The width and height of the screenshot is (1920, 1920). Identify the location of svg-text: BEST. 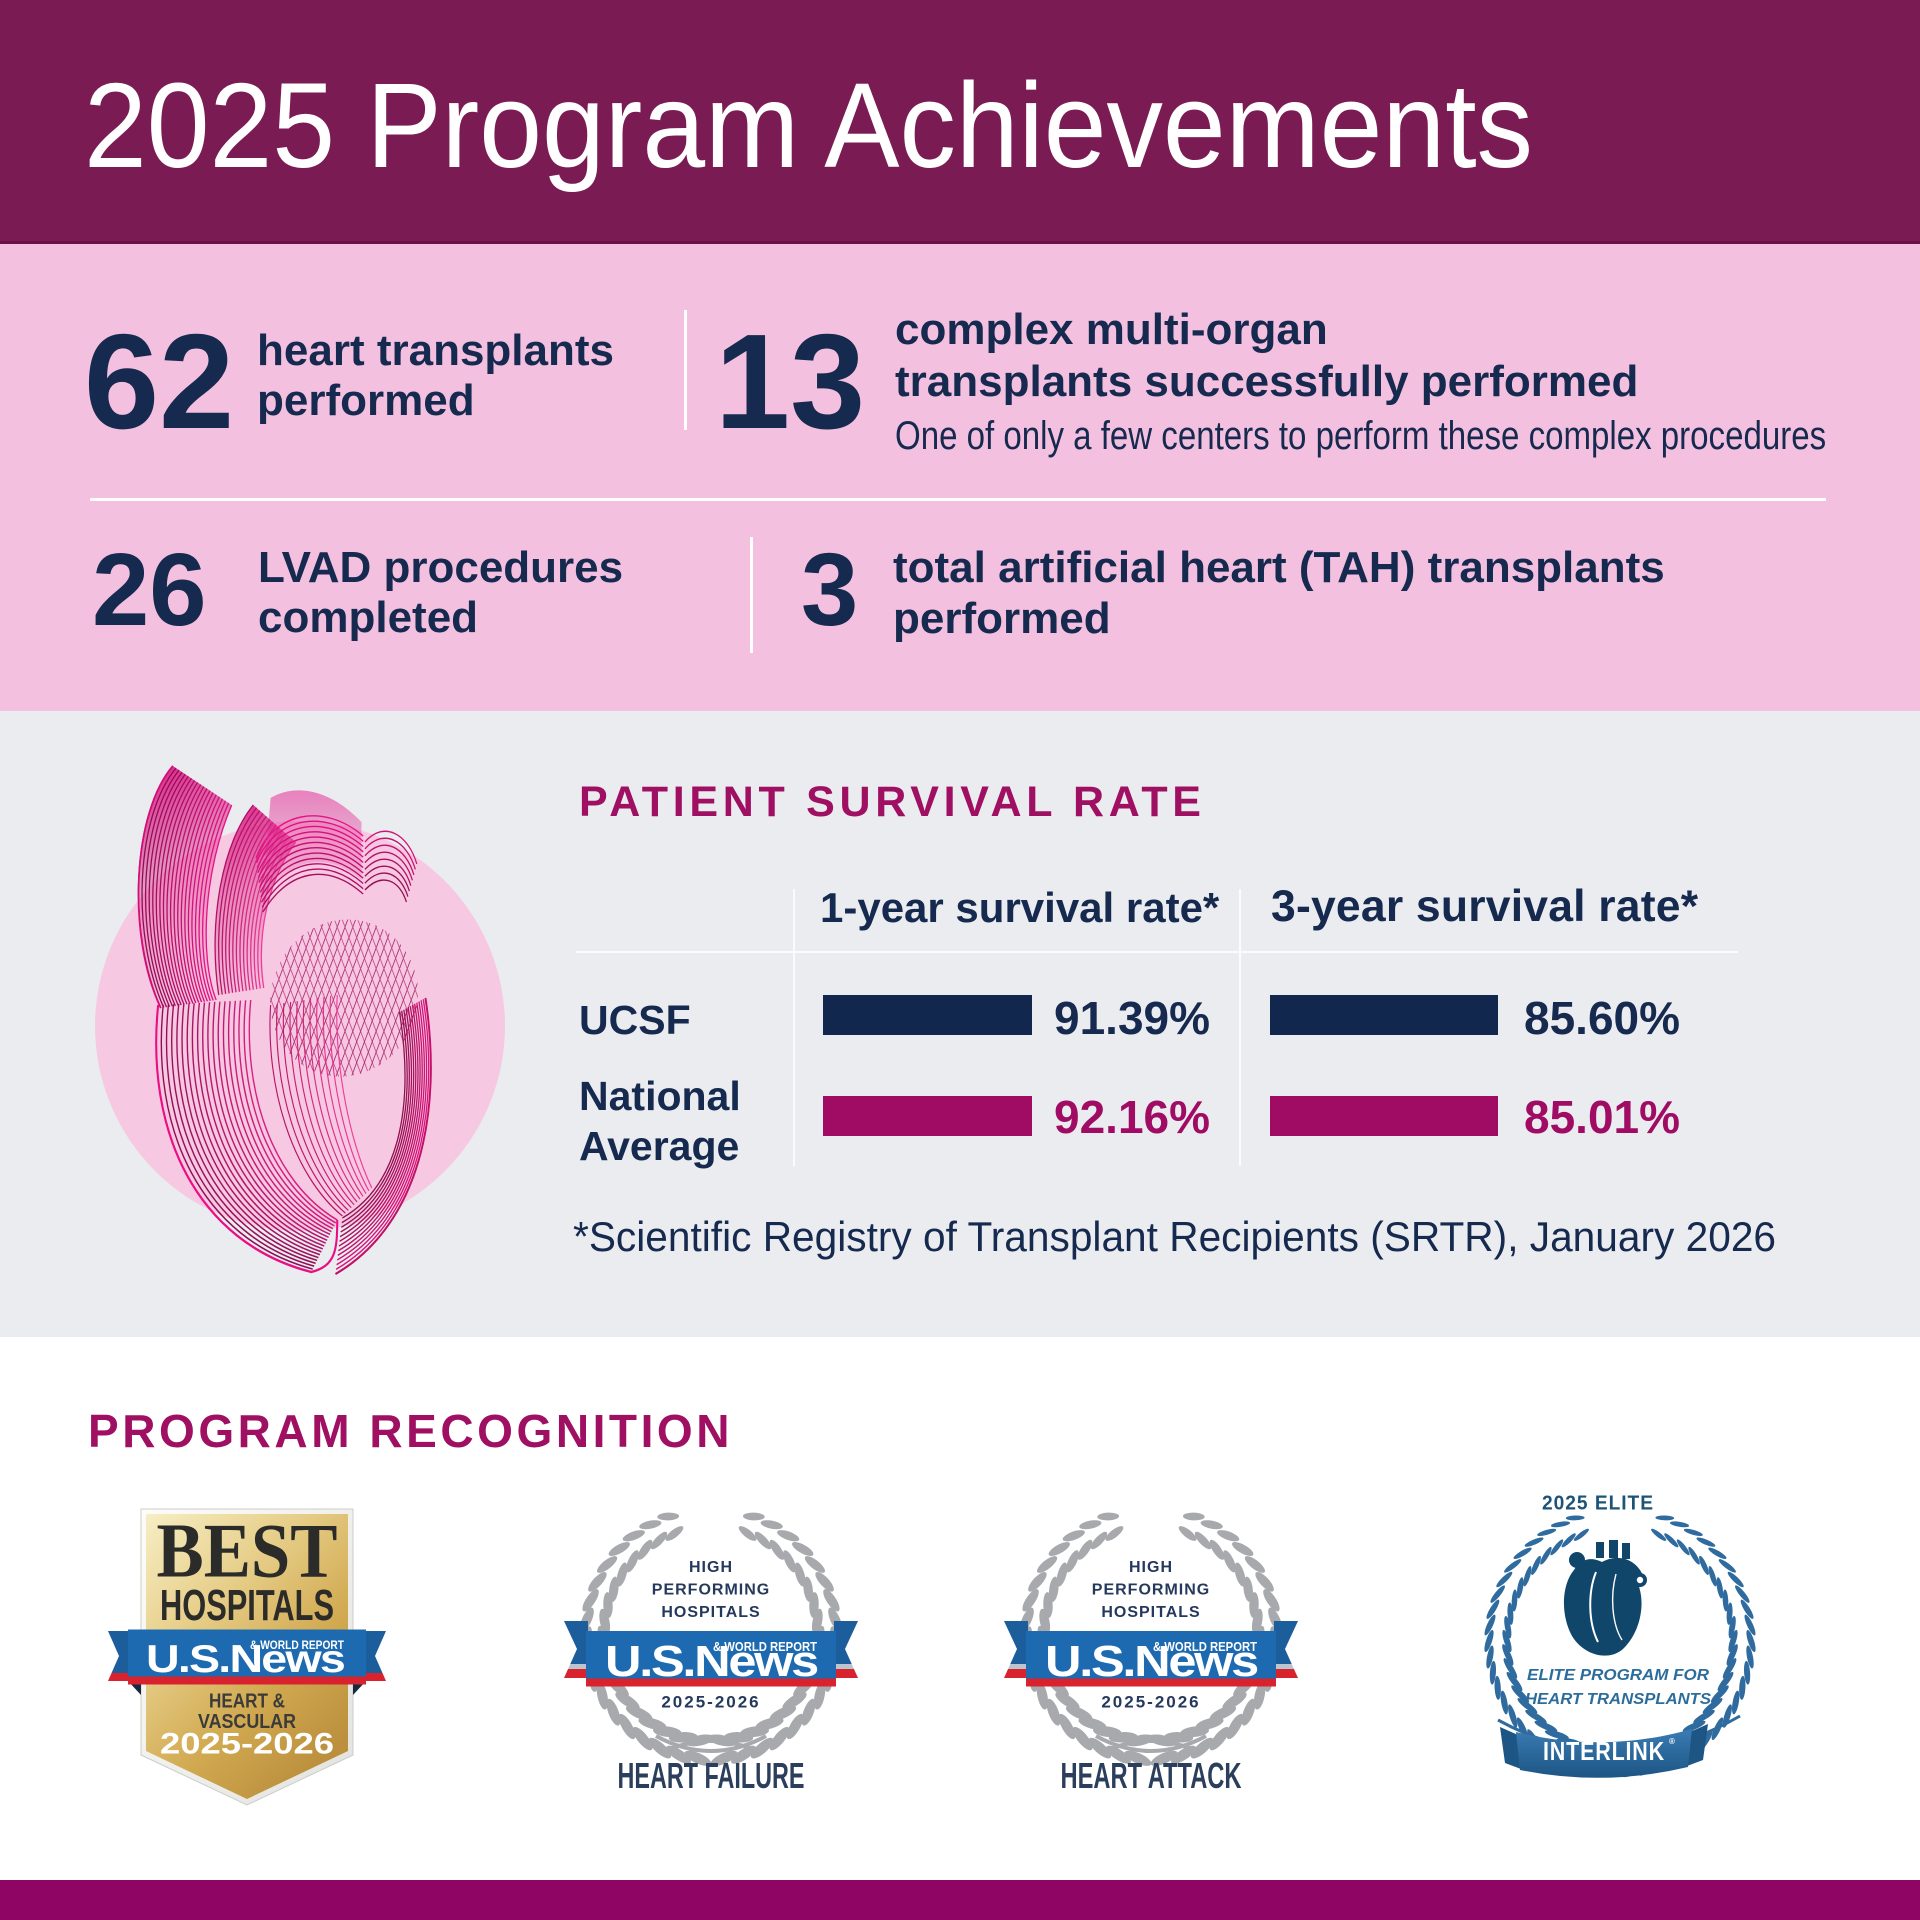
(247, 1551).